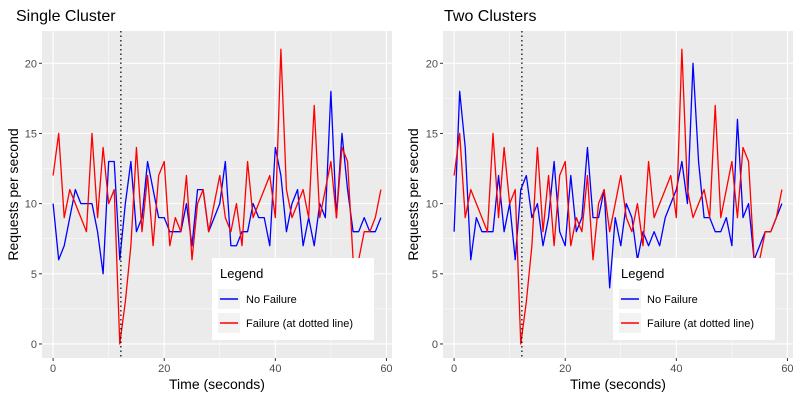 Image resolution: width=800 pixels, height=405 pixels. What do you see at coordinates (66, 16) in the screenshot?
I see `chart-title: Single Cluster` at bounding box center [66, 16].